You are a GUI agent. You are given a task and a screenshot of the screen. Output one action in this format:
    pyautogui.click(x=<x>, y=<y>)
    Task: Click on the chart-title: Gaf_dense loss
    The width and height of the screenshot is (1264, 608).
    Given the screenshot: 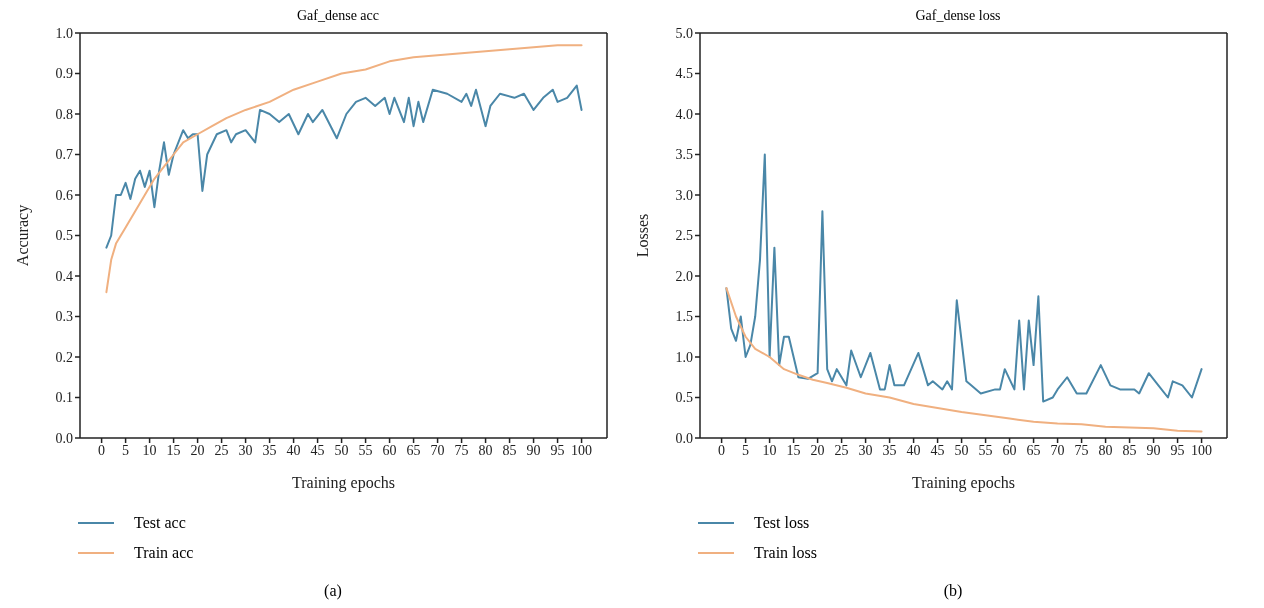 What is the action you would take?
    pyautogui.click(x=958, y=16)
    